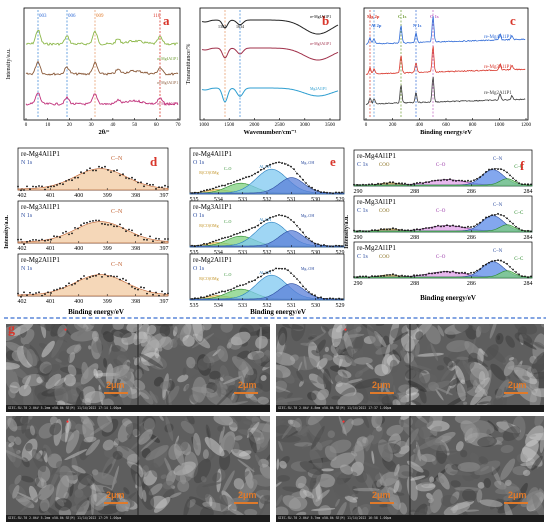 This screenshot has width=550, height=526. I want to click on tick-label: 10, so click(48, 125).